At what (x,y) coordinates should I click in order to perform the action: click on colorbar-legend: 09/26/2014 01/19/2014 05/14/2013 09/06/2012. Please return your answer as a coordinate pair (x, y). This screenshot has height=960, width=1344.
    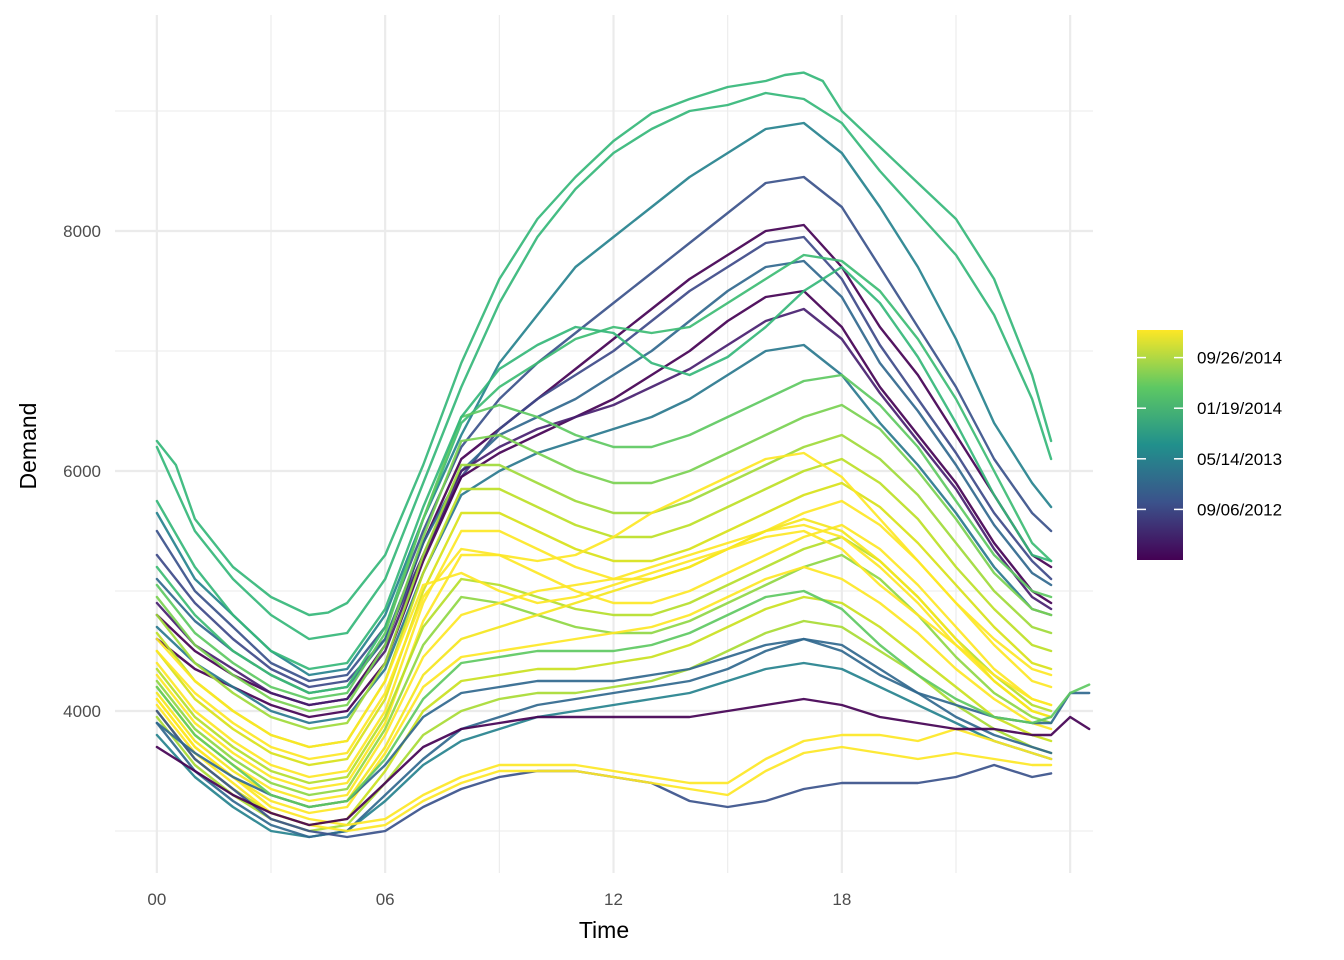
    Looking at the image, I should click on (1209, 445).